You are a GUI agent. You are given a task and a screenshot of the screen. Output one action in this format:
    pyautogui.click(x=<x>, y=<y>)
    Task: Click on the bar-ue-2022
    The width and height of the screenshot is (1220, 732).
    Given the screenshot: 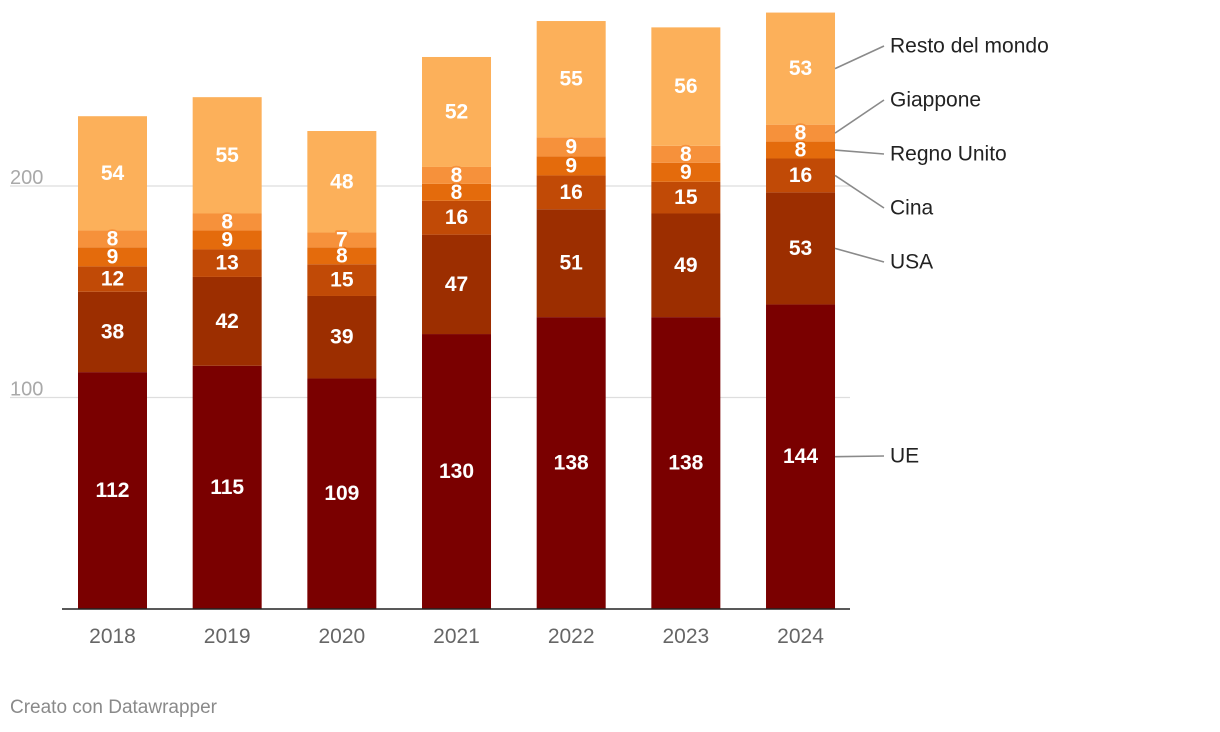 What is the action you would take?
    pyautogui.click(x=571, y=463)
    